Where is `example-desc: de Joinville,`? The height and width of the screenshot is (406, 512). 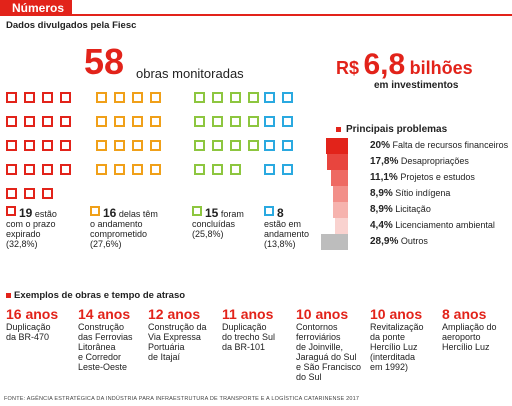 example-desc: de Joinville, is located at coordinates (320, 347).